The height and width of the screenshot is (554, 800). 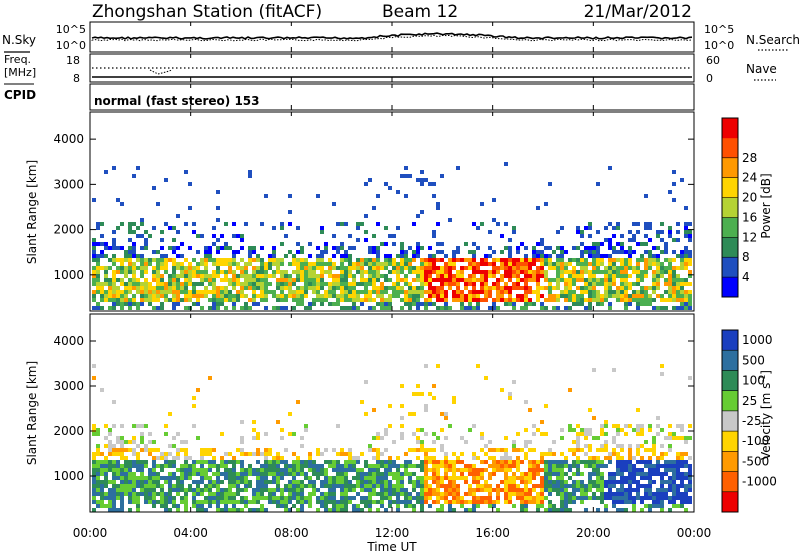 I want to click on date-title: 21/Mar/2012, so click(x=638, y=12).